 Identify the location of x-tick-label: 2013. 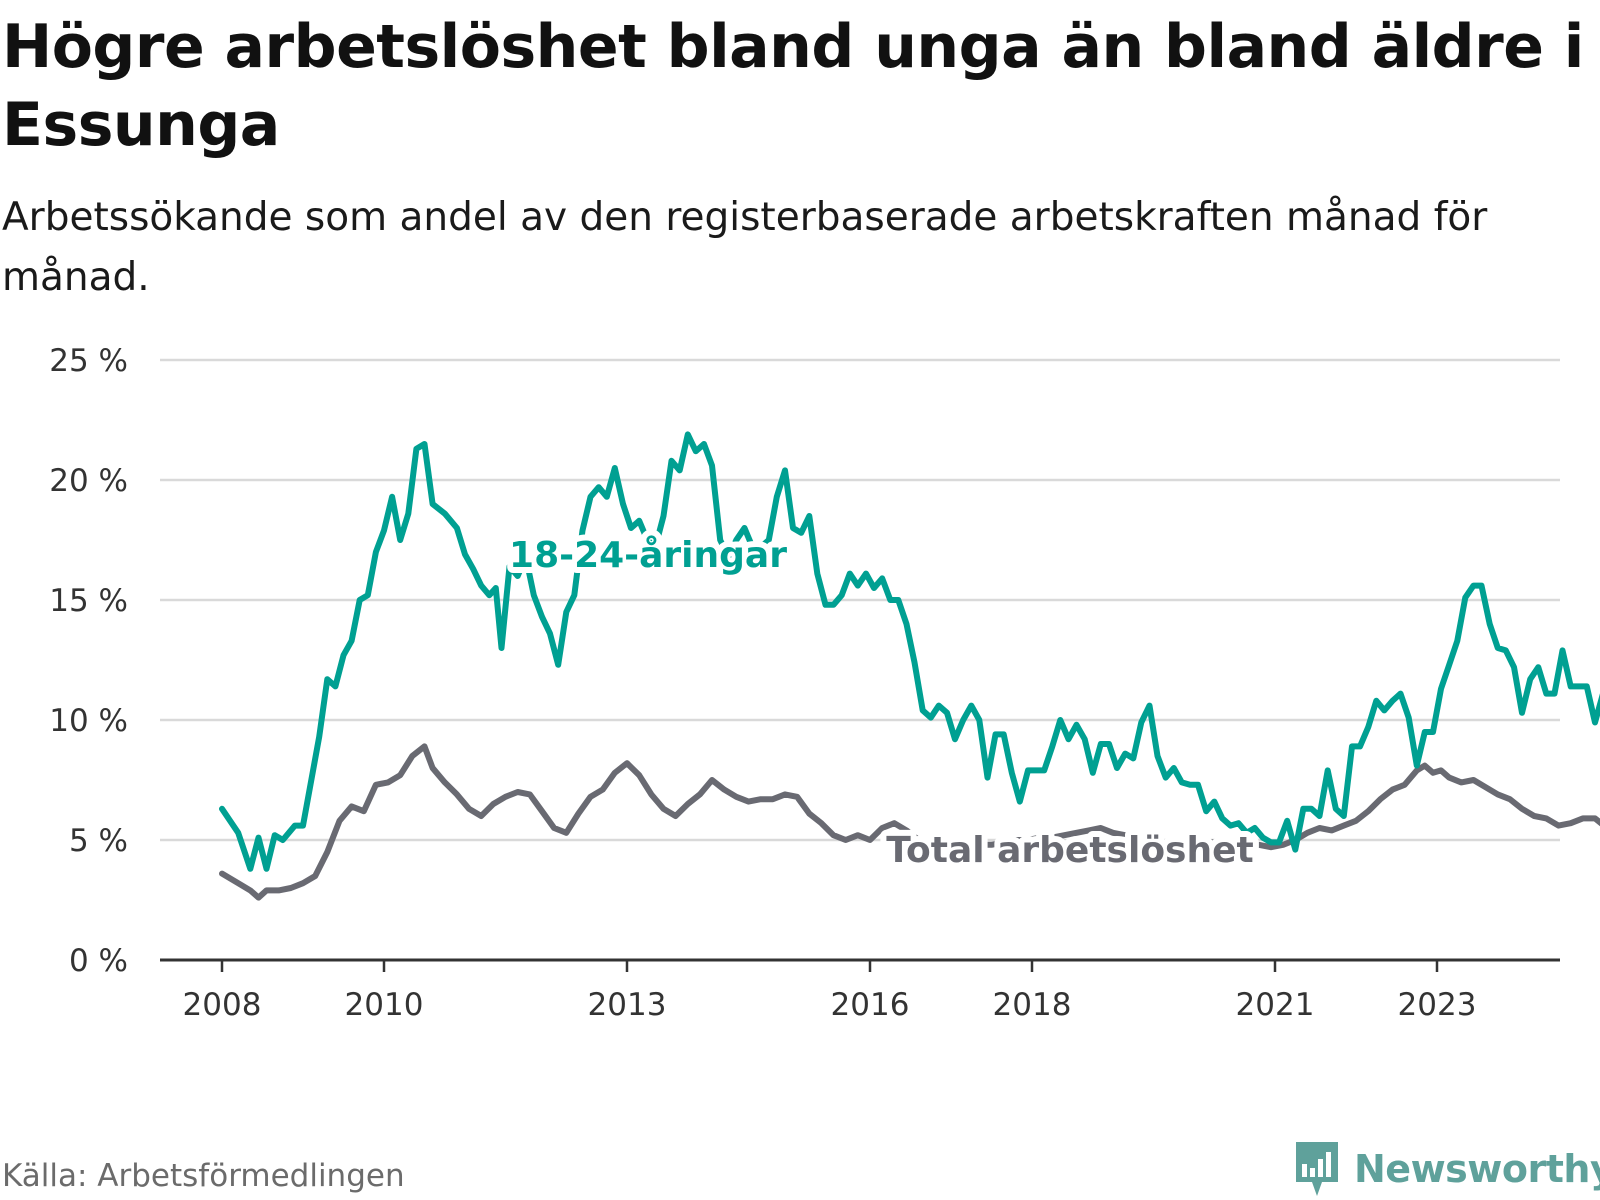
(627, 1005).